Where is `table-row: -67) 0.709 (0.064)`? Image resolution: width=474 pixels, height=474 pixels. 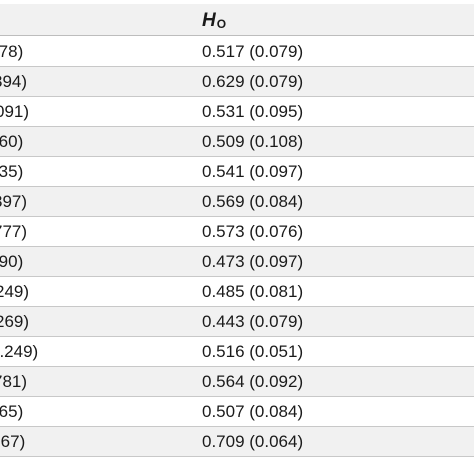
table-row: -67) 0.709 (0.064) is located at coordinates (237, 442).